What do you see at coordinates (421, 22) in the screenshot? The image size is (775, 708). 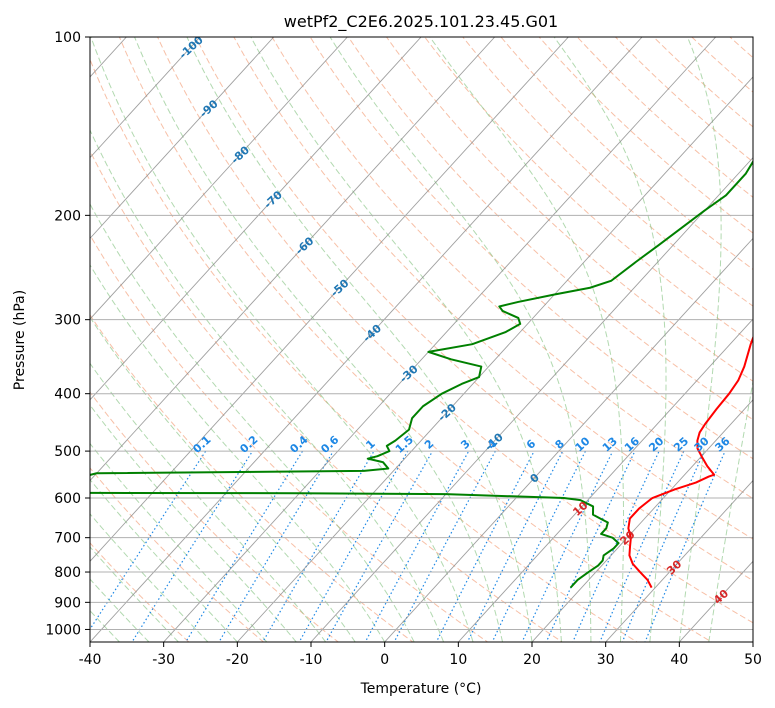 I see `chart-title: wetPf2_C2E6.2025.101.23.45.G01` at bounding box center [421, 22].